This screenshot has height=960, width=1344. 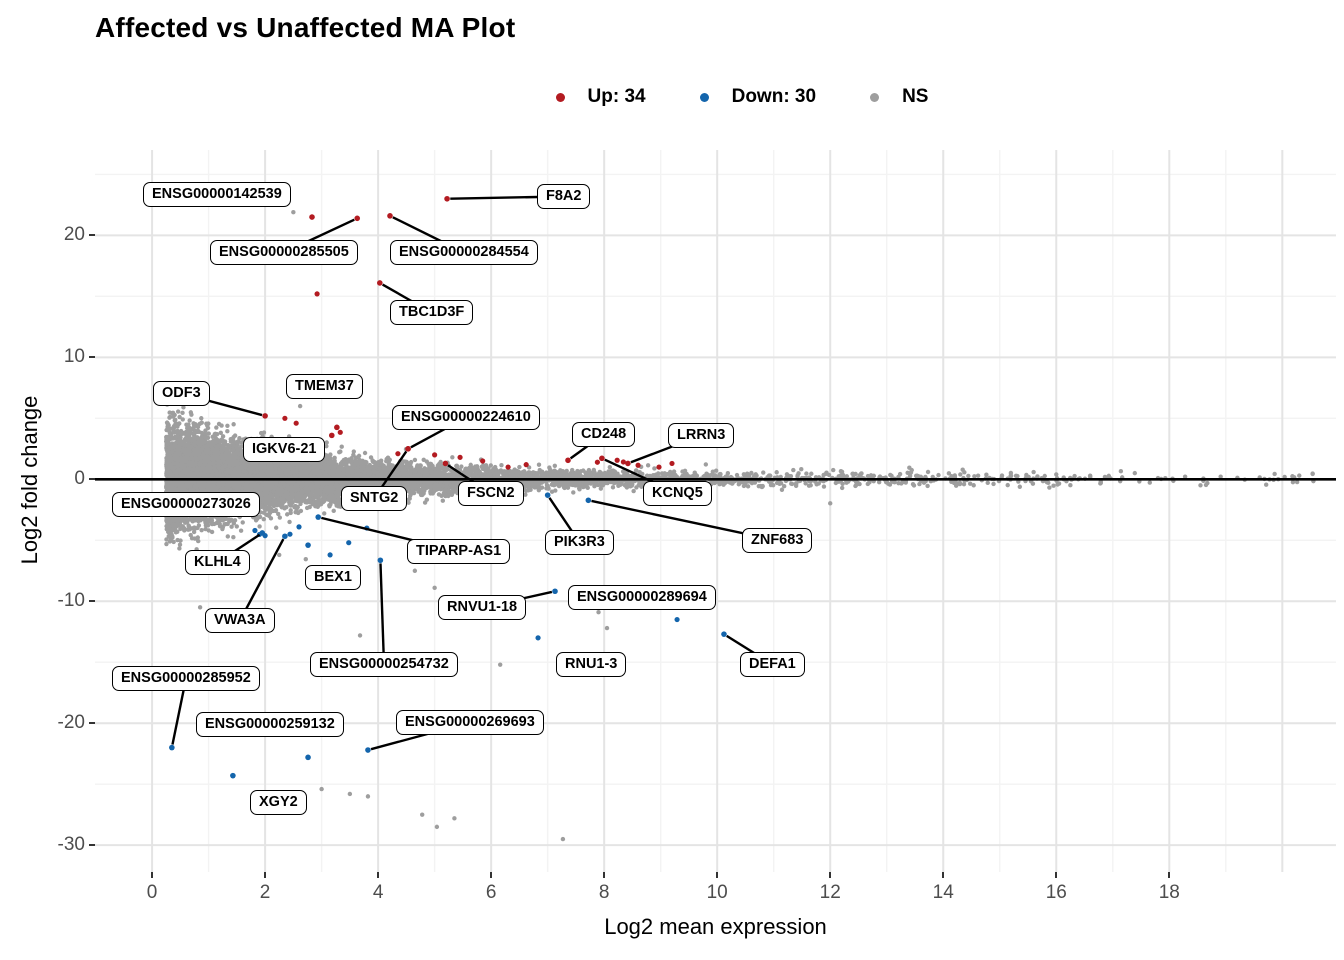 What do you see at coordinates (432, 312) in the screenshot?
I see `gene-label-TBC1D3F: TBC1D3F` at bounding box center [432, 312].